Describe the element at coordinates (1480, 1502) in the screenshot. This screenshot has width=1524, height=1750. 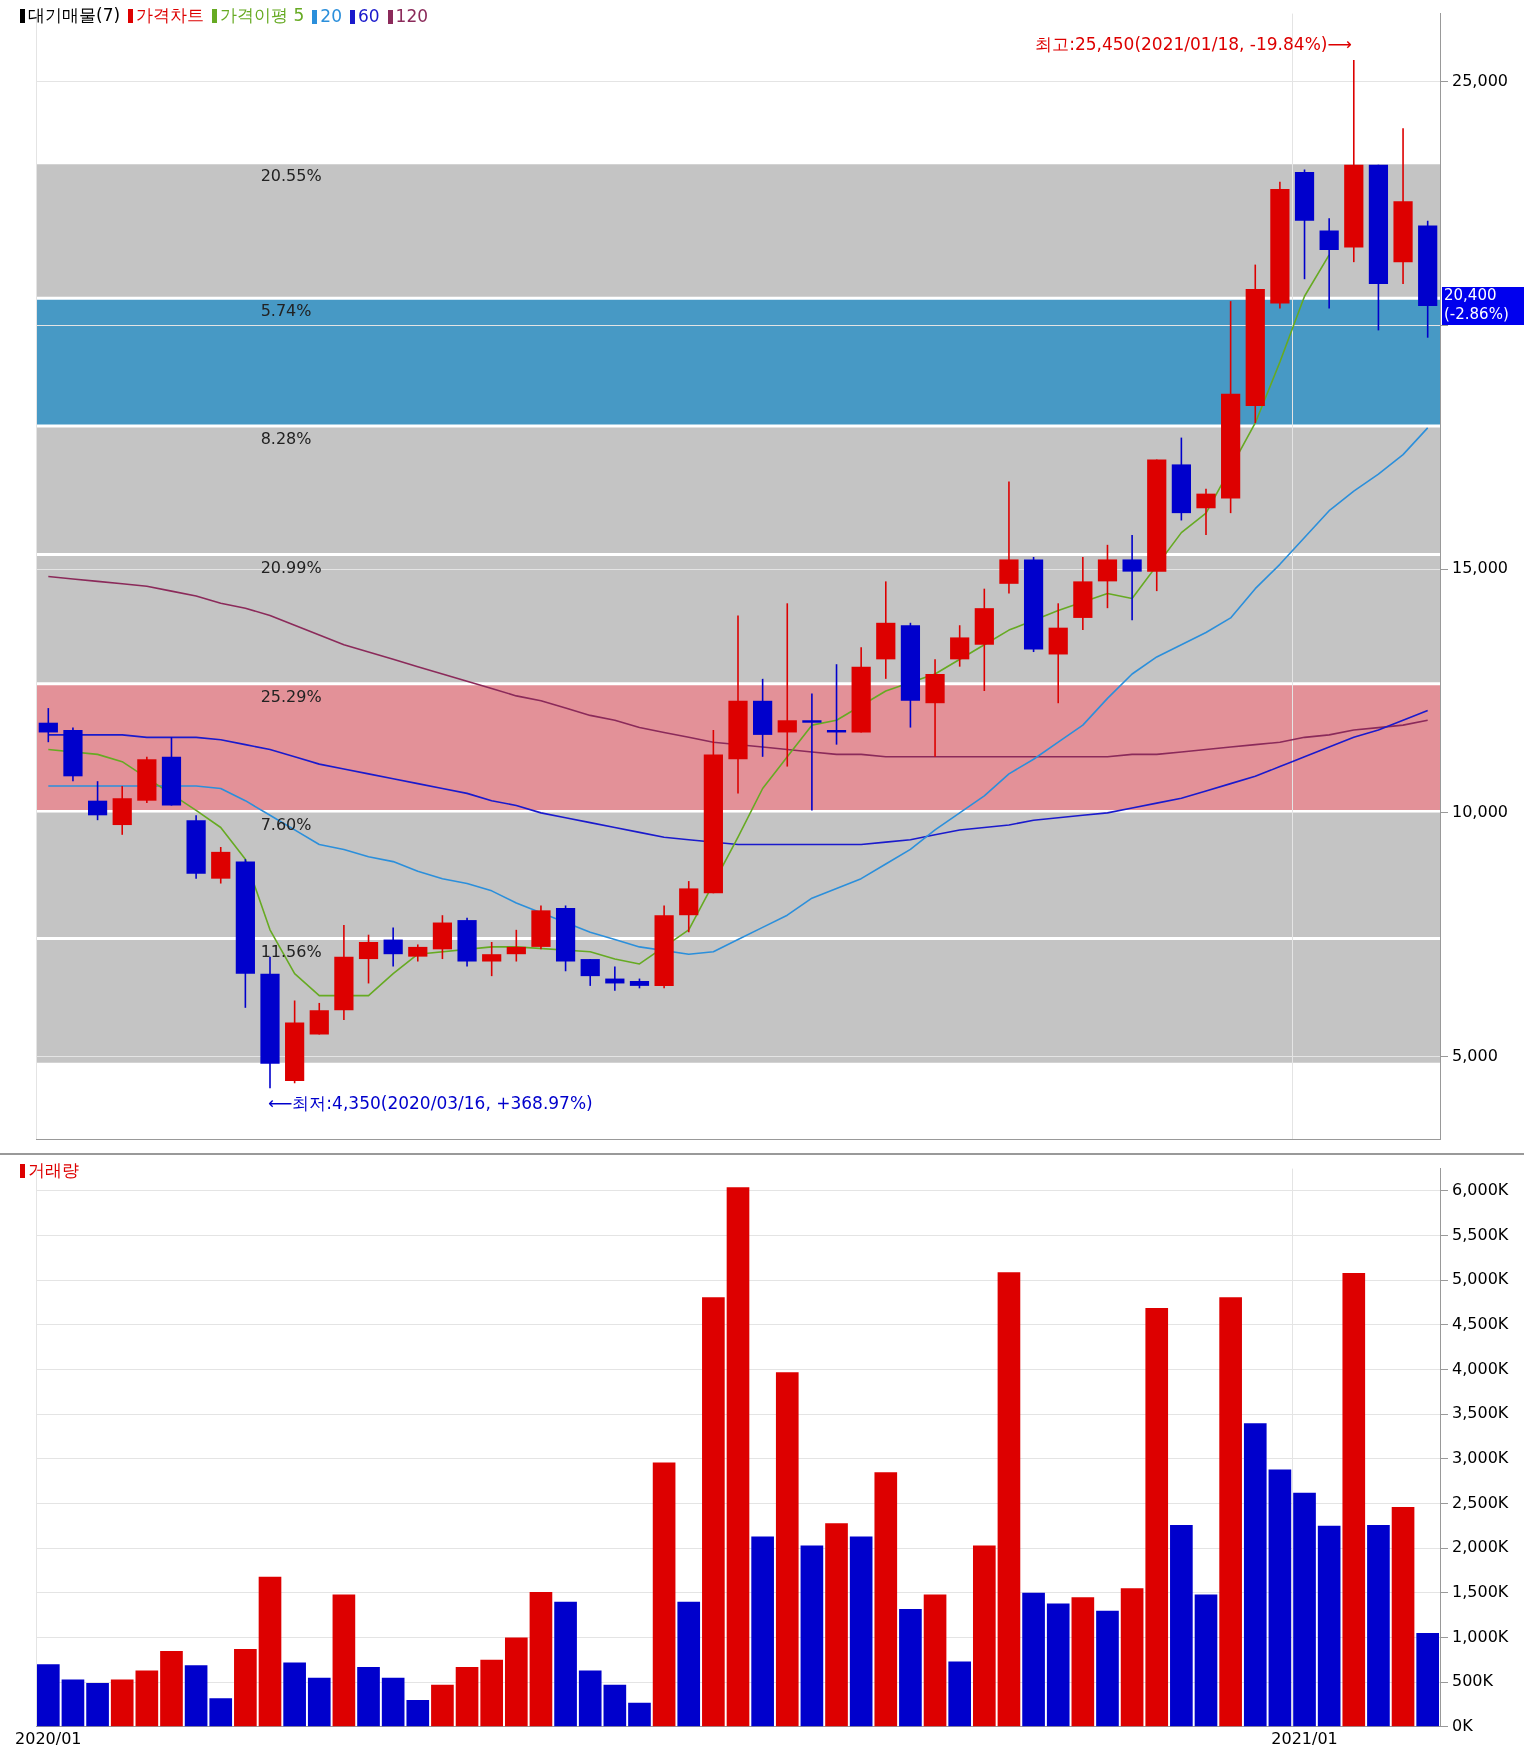
I see `y-tick-label: 2,500K` at that location.